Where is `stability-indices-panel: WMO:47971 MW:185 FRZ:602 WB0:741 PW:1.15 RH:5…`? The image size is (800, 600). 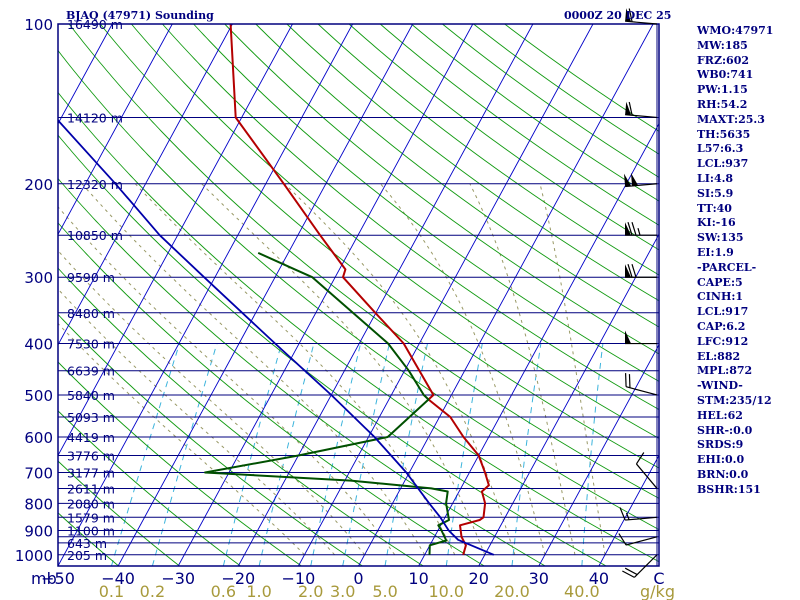
stability-indices-panel: WMO:47971 MW:185 FRZ:602 WB0:741 PW:1.15 RH:5… is located at coordinates (748, 261).